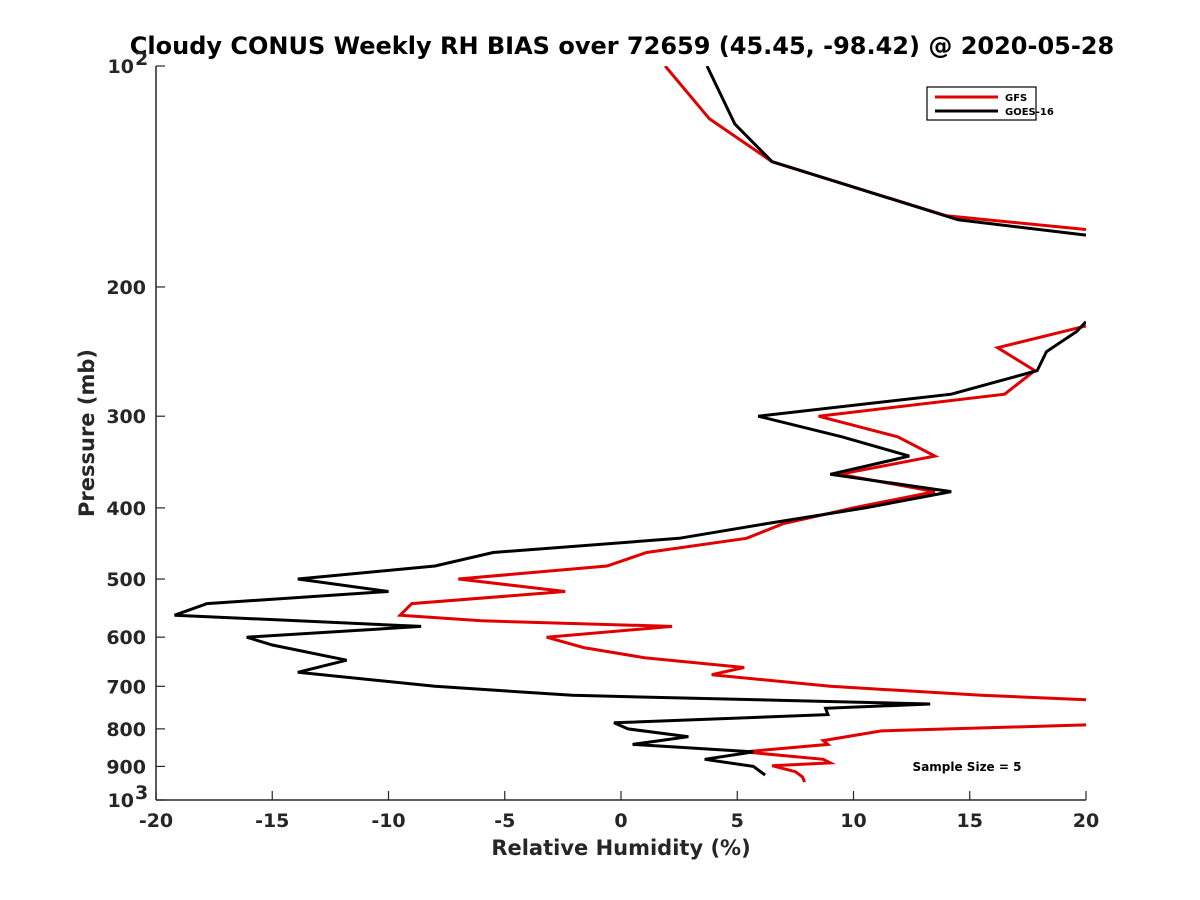 This screenshot has height=900, width=1200. What do you see at coordinates (141, 59) in the screenshot?
I see `y-tick-exponent: 2` at bounding box center [141, 59].